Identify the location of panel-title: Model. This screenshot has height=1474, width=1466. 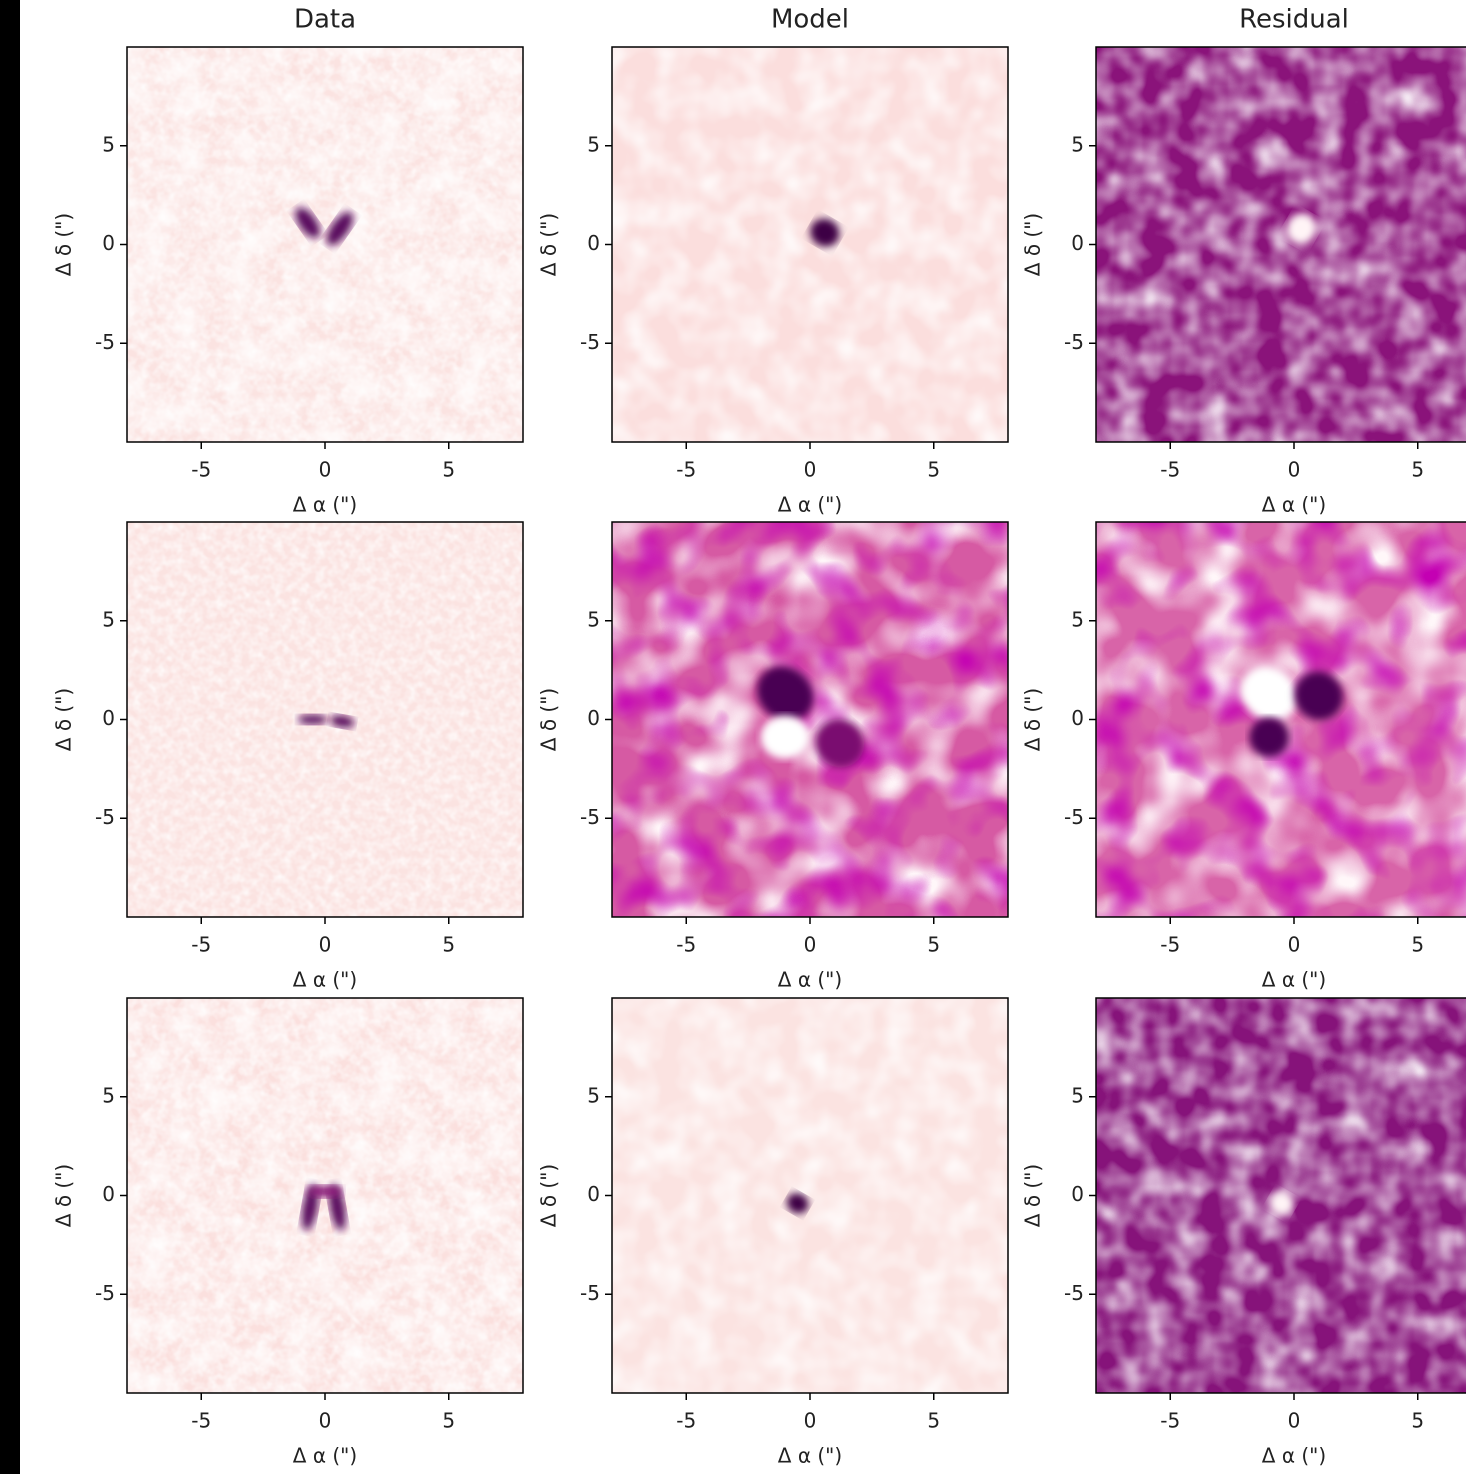
(810, 20).